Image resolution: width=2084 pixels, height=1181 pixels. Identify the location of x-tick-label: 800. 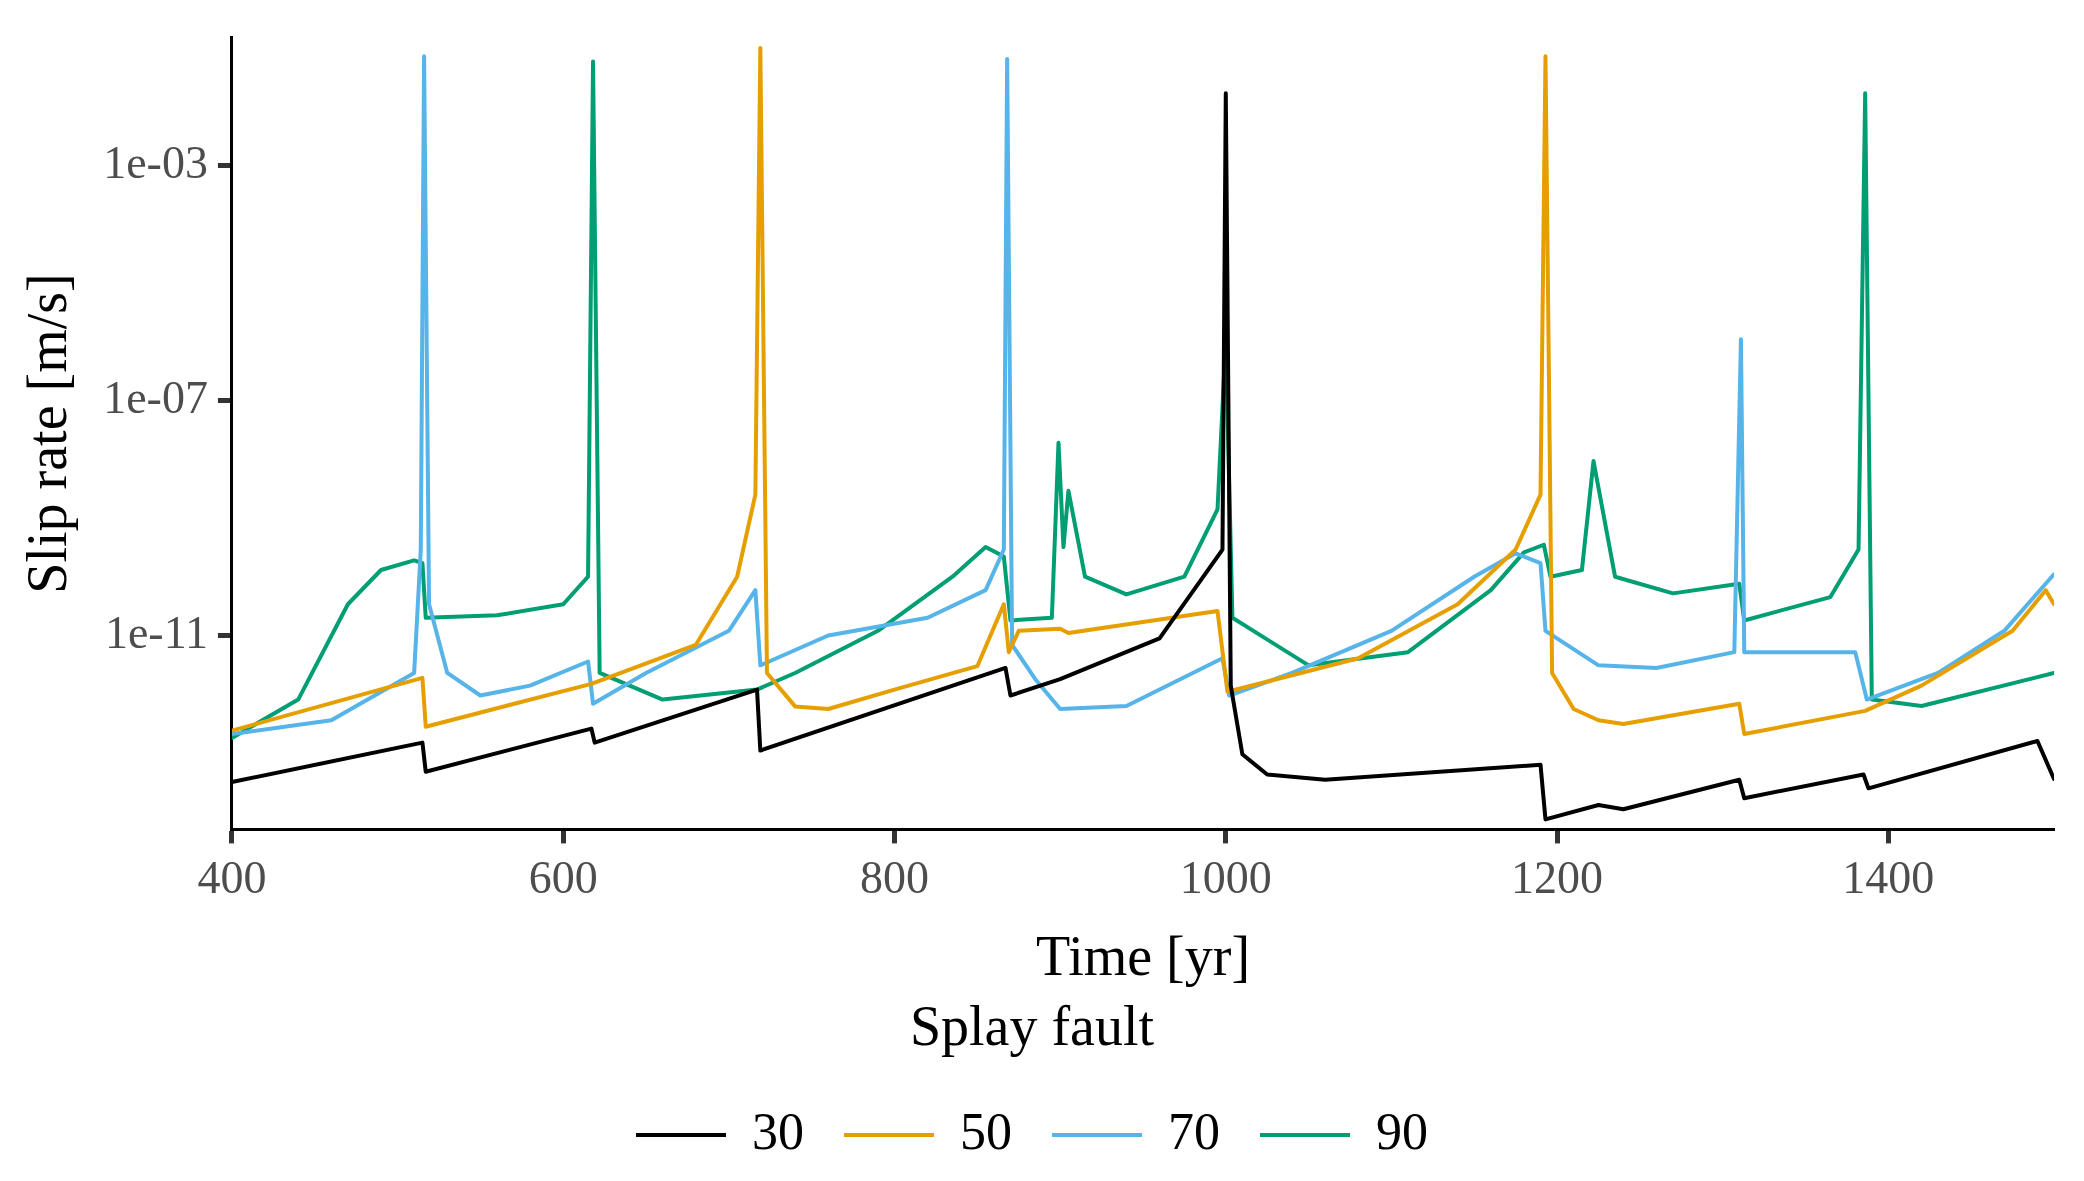
(894, 878).